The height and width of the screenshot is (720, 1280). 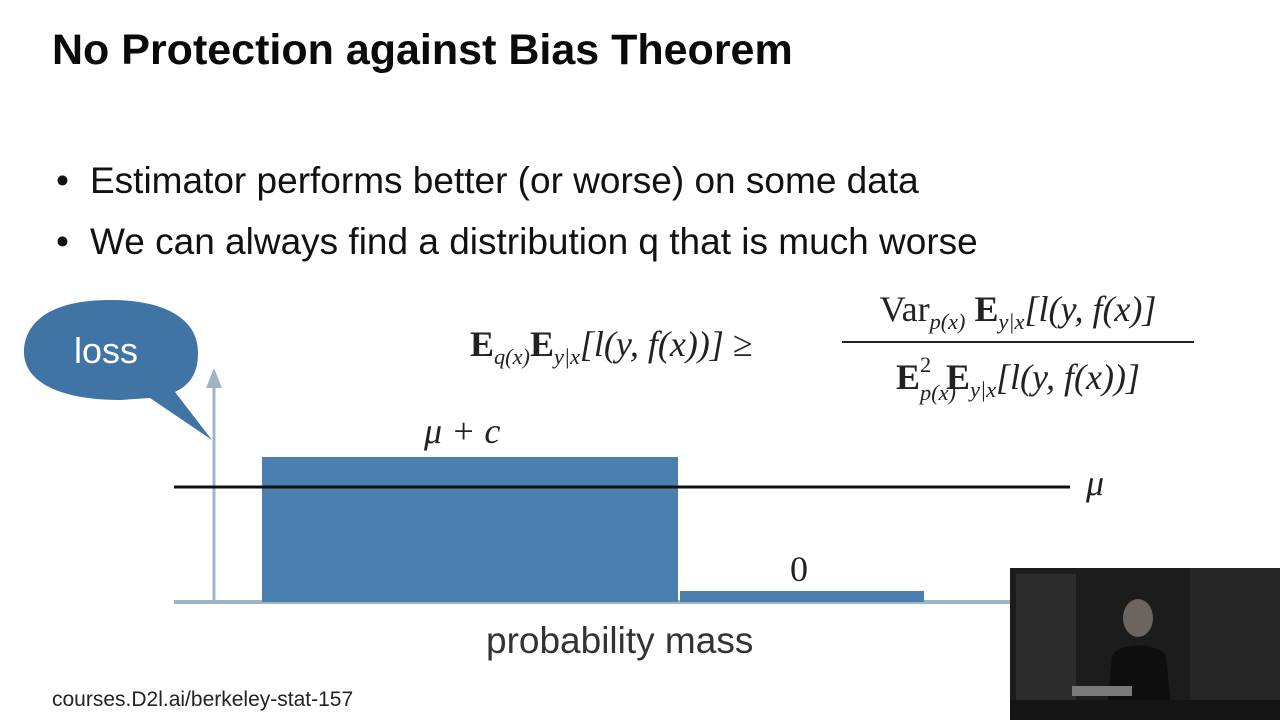 I want to click on loss-label: loss, so click(x=106, y=350).